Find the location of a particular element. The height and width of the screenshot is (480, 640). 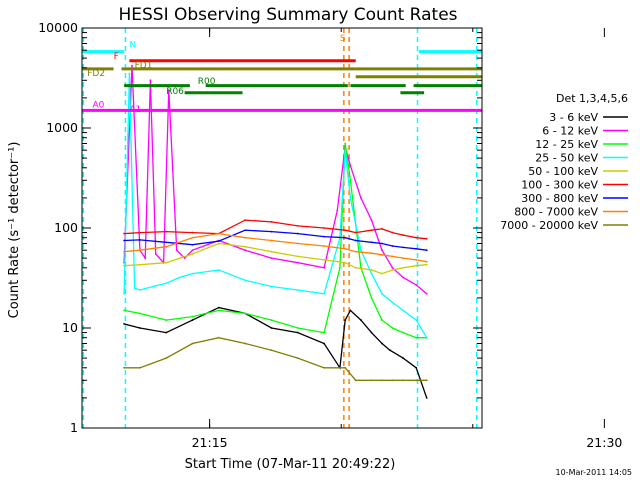

flag-layer: N S F FD1 FD2 R00 R06 A0 A1 is located at coordinates (282, 74).